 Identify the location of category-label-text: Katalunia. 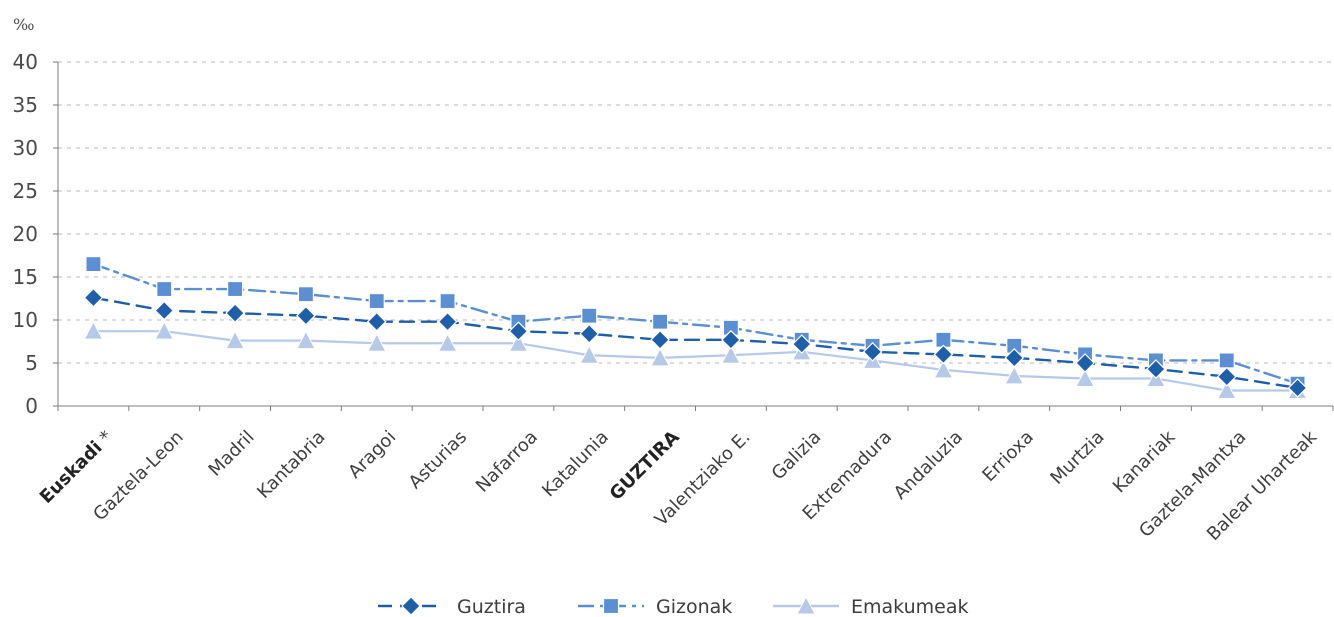
(575, 464).